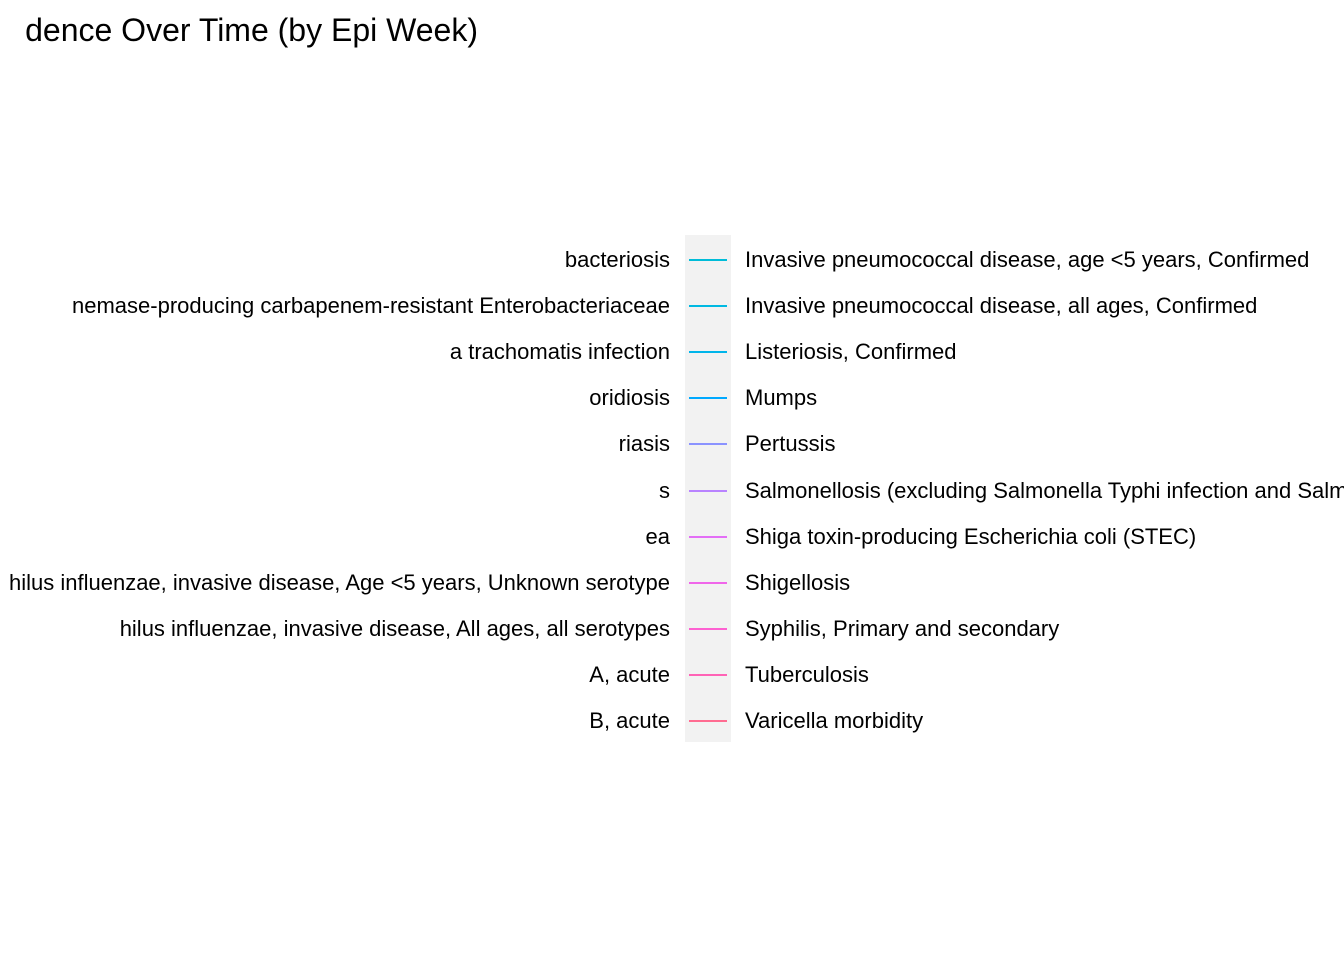  Describe the element at coordinates (664, 490) in the screenshot. I see `legend-label-left: s` at that location.